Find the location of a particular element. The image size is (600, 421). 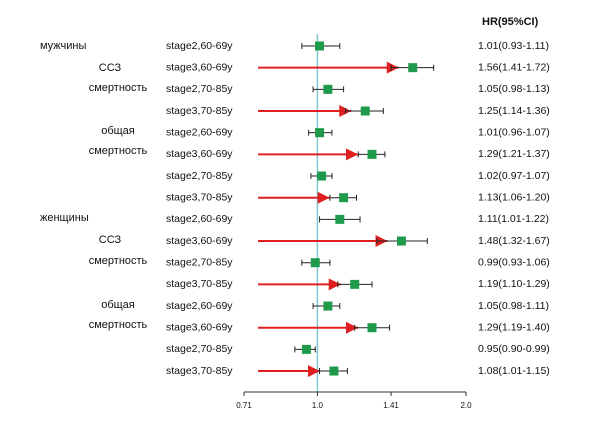

hr-label: 1.25(1.14-1.36) is located at coordinates (514, 111).